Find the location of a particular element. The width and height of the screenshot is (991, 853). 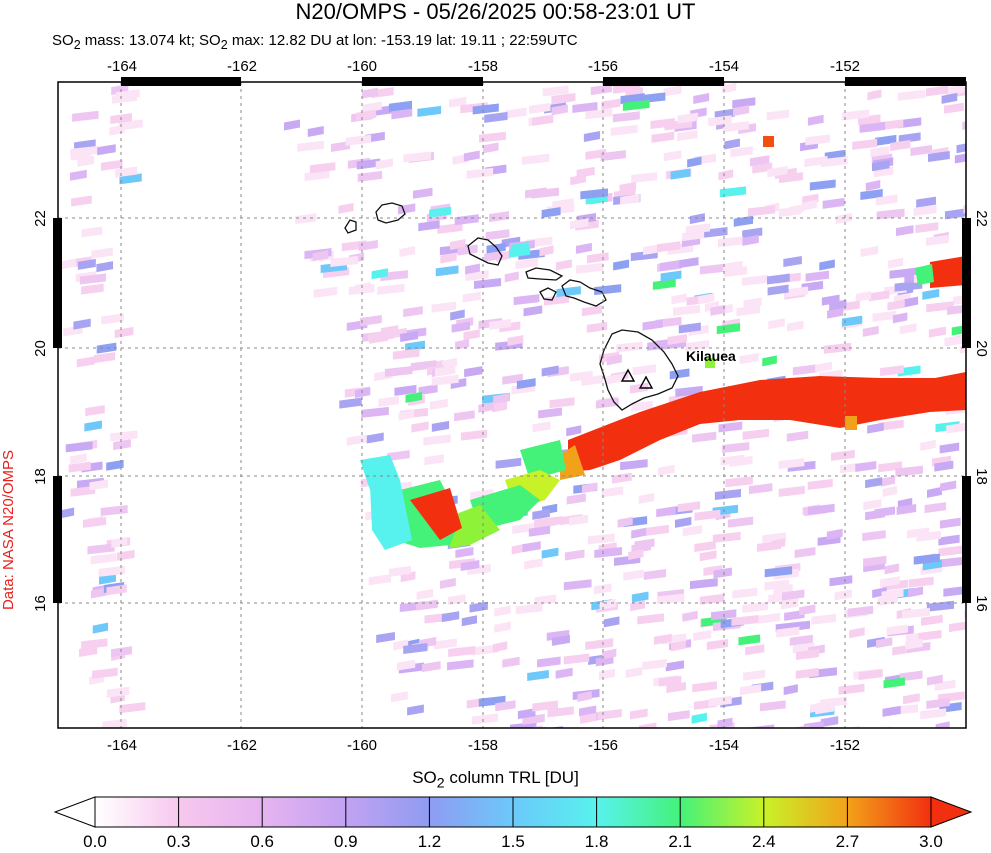

colorbar-label-1: 0.3 is located at coordinates (178, 841).